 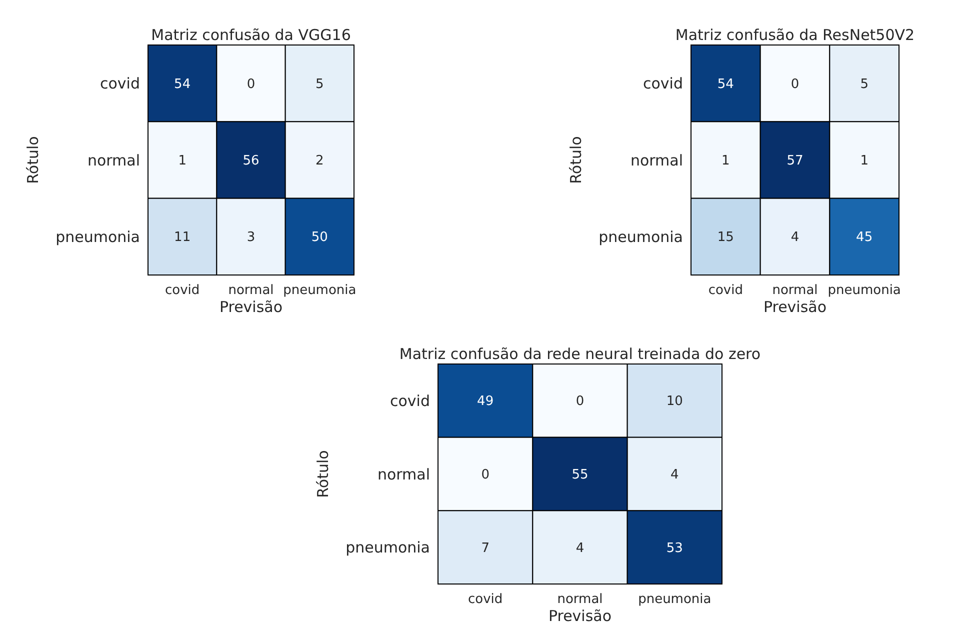 What do you see at coordinates (251, 35) in the screenshot?
I see `chart-title: Matriz confusão da VGG16` at bounding box center [251, 35].